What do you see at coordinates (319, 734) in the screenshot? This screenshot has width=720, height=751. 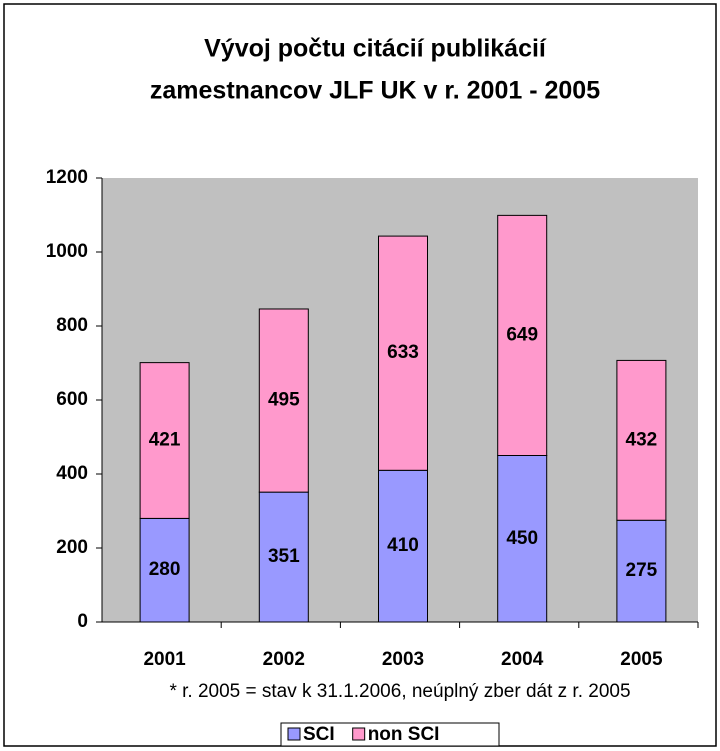 I see `legend-label: SCI` at bounding box center [319, 734].